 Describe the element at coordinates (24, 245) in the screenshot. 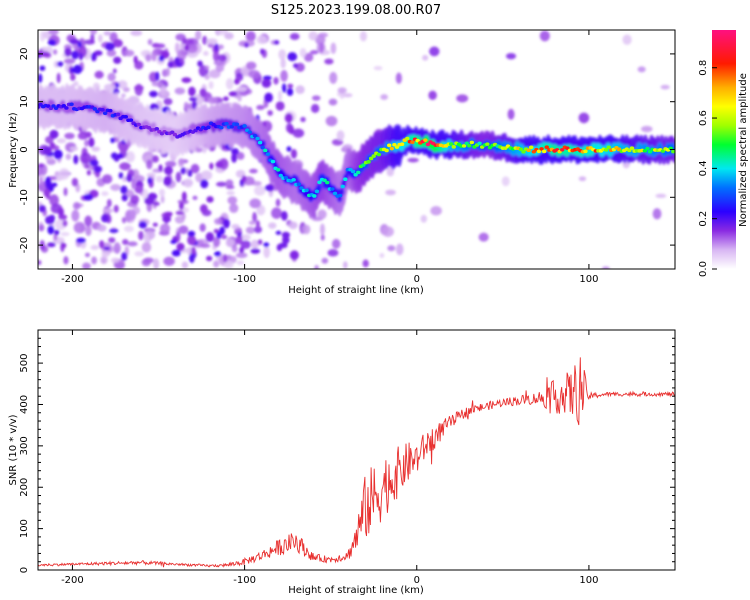

I see `y-tick-label: -20` at that location.